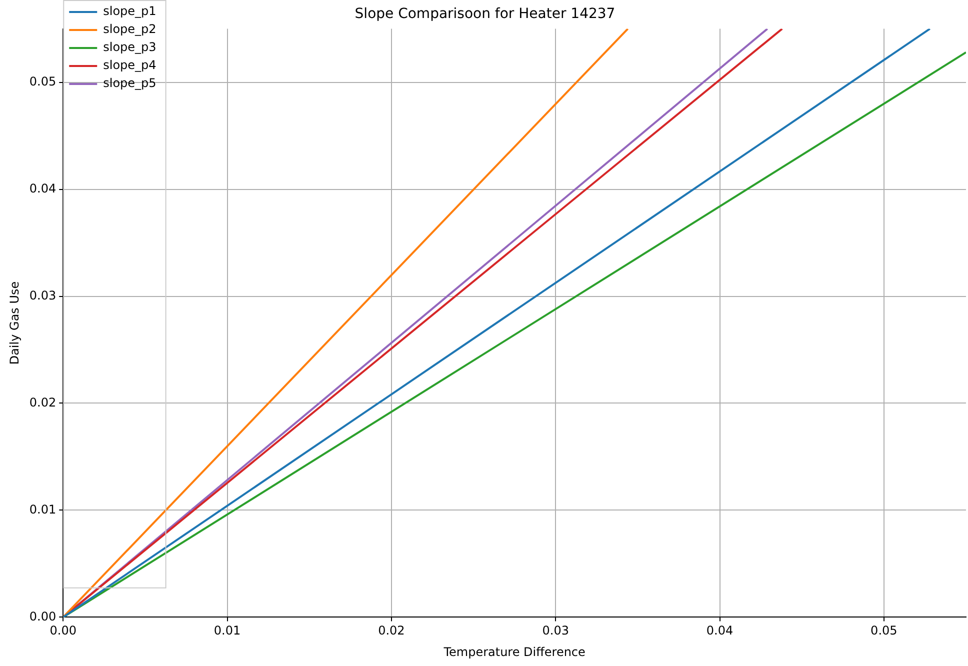 The image size is (968, 666). Describe the element at coordinates (42, 81) in the screenshot. I see `y-tick-label: 0.05` at that location.